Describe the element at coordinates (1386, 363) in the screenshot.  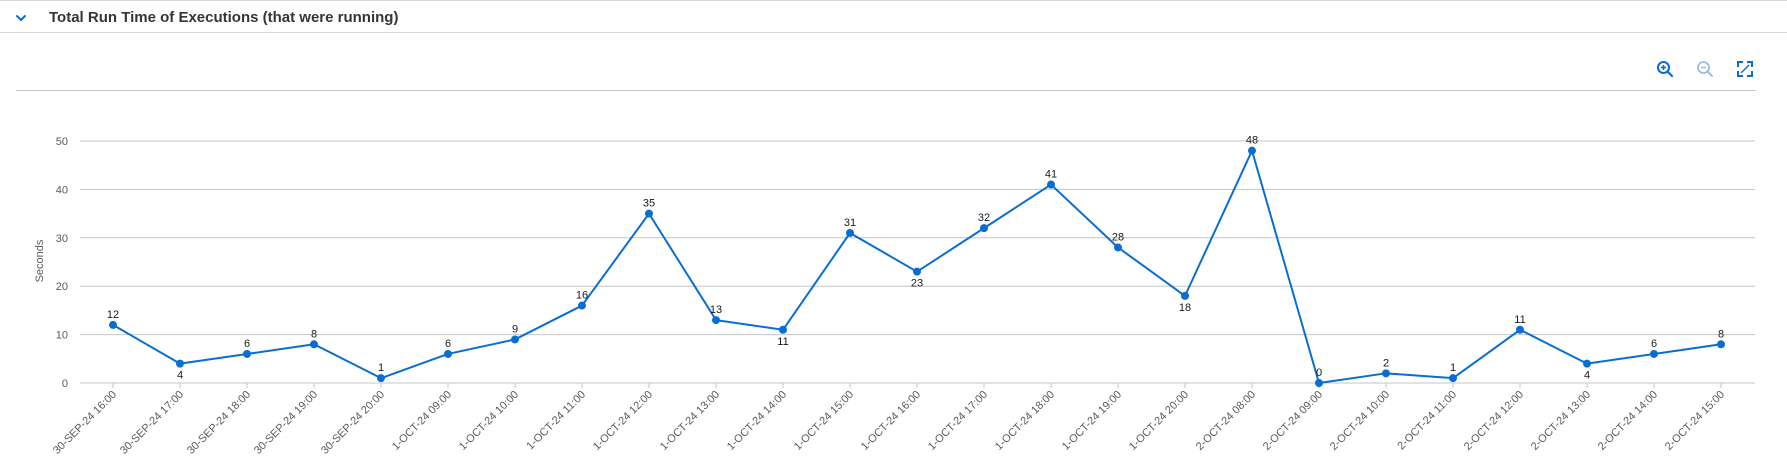
I see `data-label: 2` at that location.